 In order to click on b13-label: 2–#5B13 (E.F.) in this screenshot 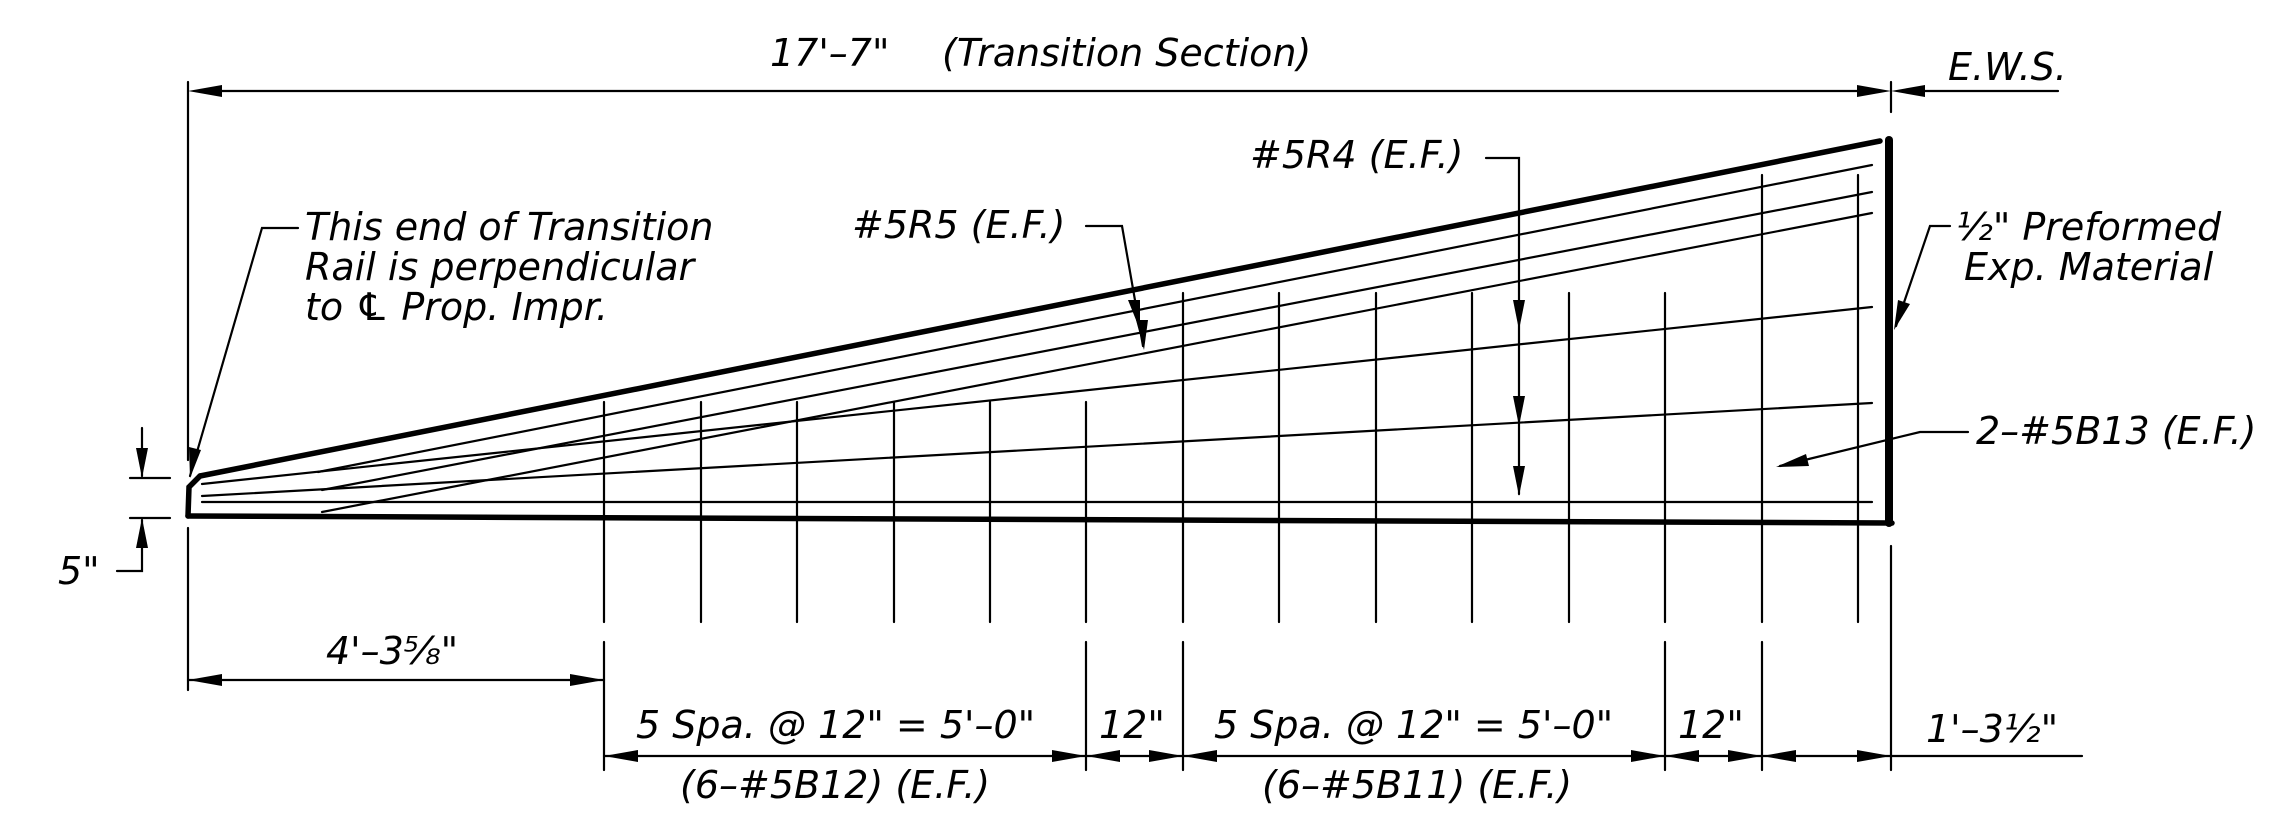, I will do `click(2116, 431)`.